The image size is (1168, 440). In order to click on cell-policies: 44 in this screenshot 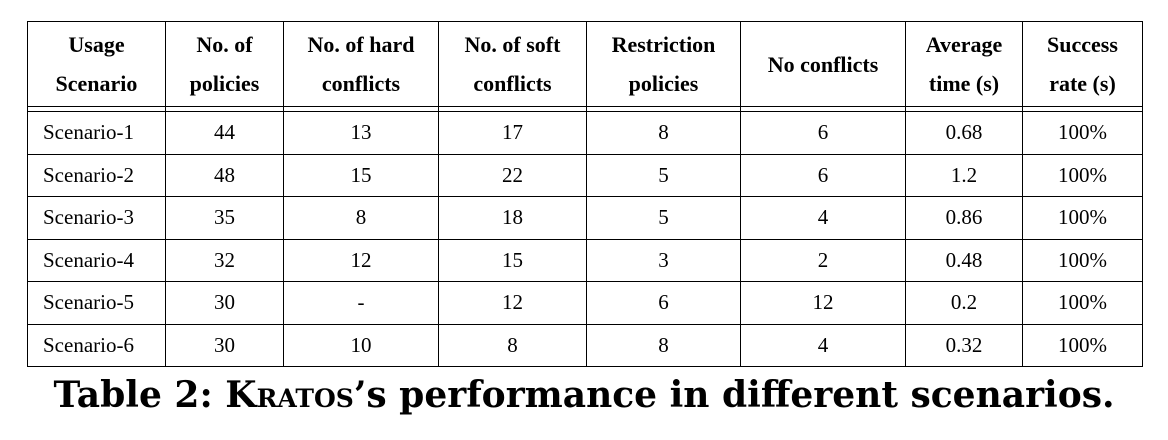, I will do `click(225, 133)`.